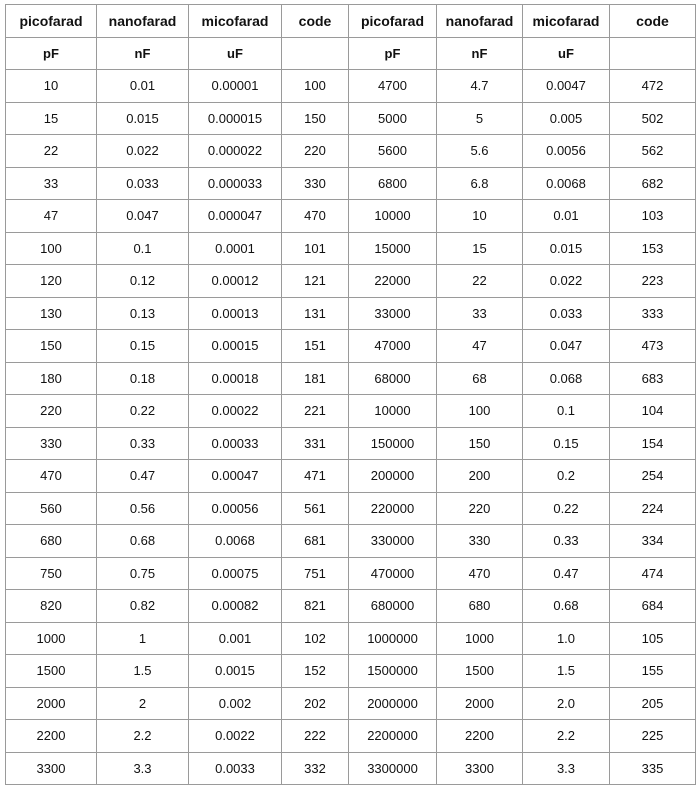 The height and width of the screenshot is (787, 700). What do you see at coordinates (652, 378) in the screenshot?
I see `cell: 683` at bounding box center [652, 378].